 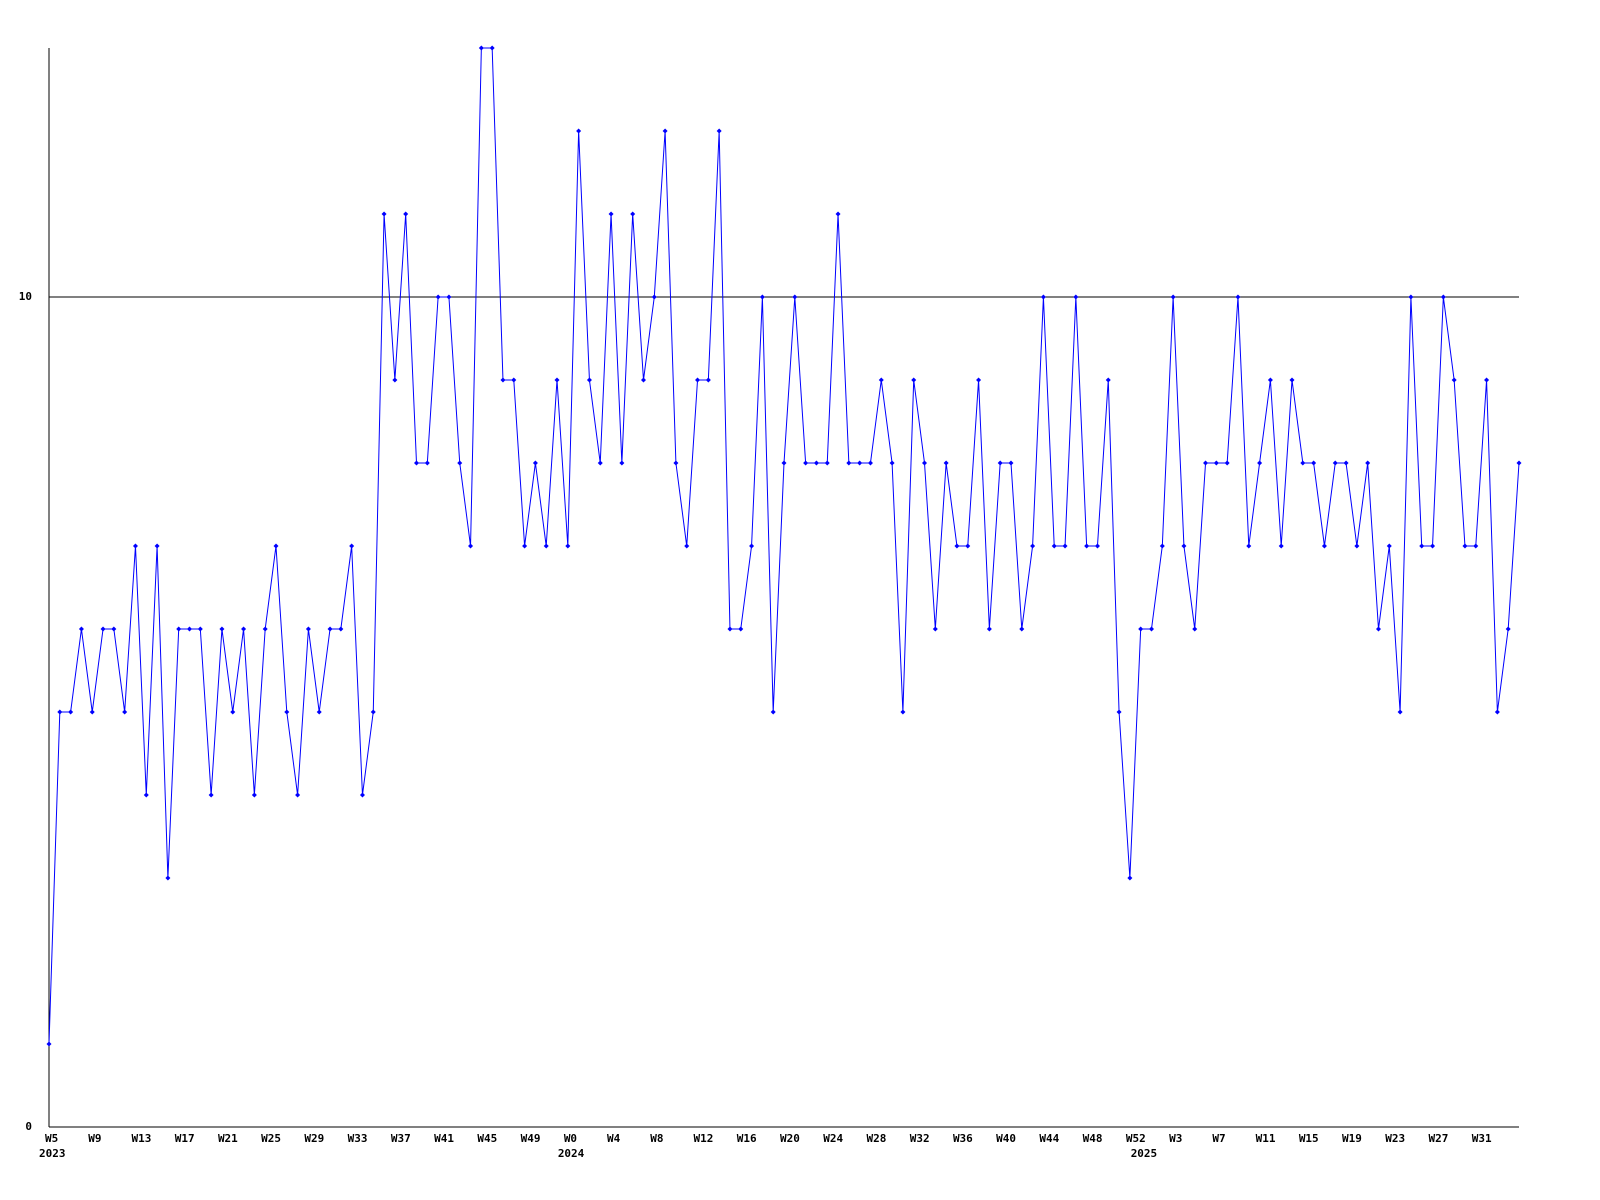 I want to click on x-tick-label: W16, so click(x=747, y=1138).